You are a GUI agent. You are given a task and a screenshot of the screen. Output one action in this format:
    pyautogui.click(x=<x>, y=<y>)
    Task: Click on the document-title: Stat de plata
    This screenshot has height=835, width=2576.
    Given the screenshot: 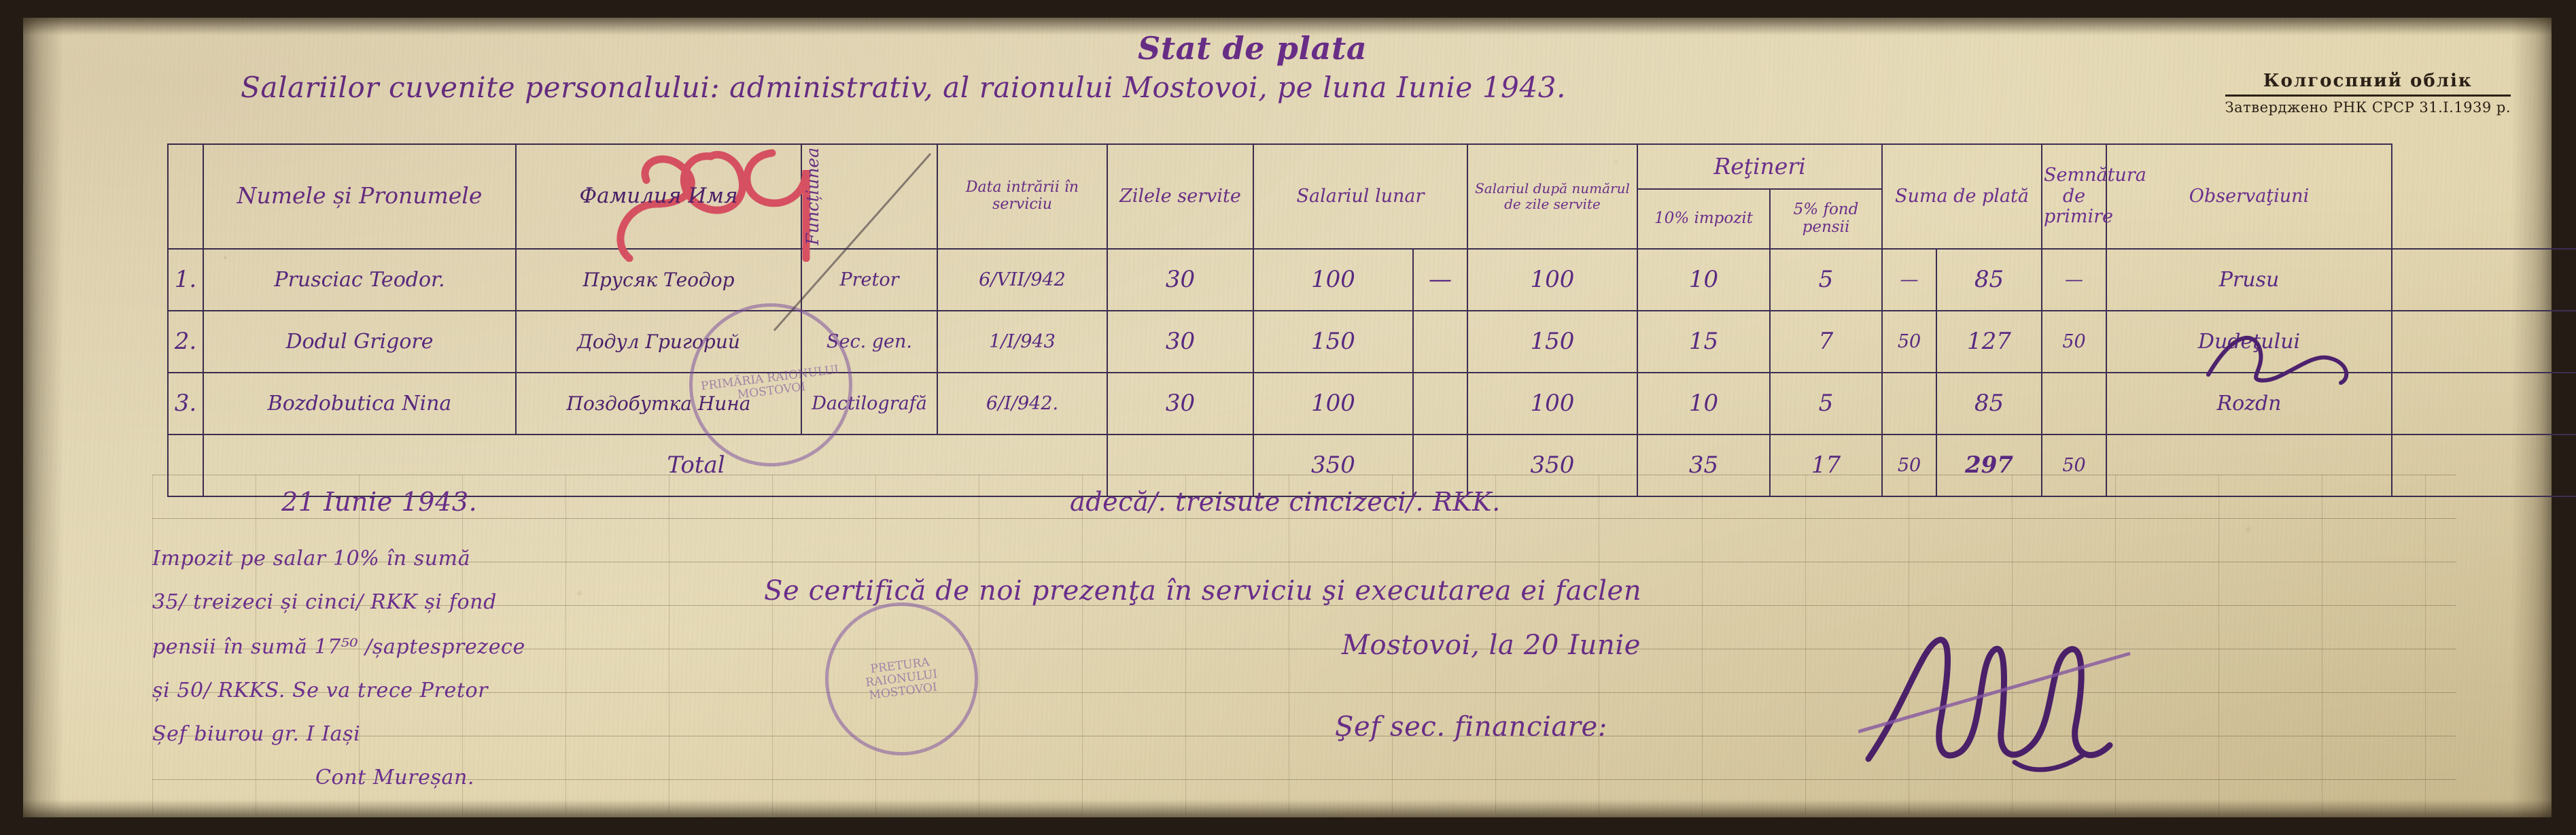 What is the action you would take?
    pyautogui.click(x=1253, y=48)
    